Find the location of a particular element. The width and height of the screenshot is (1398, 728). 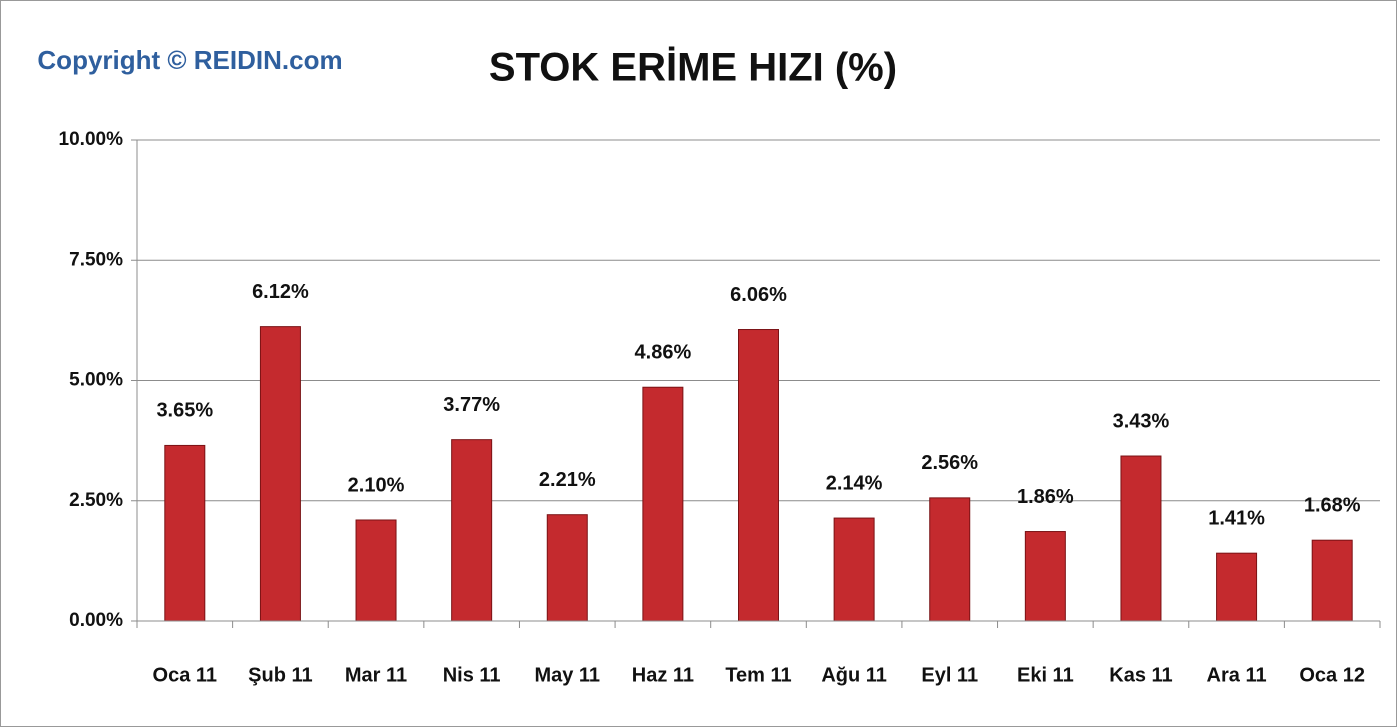

value-label: 6.06% is located at coordinates (758, 295).